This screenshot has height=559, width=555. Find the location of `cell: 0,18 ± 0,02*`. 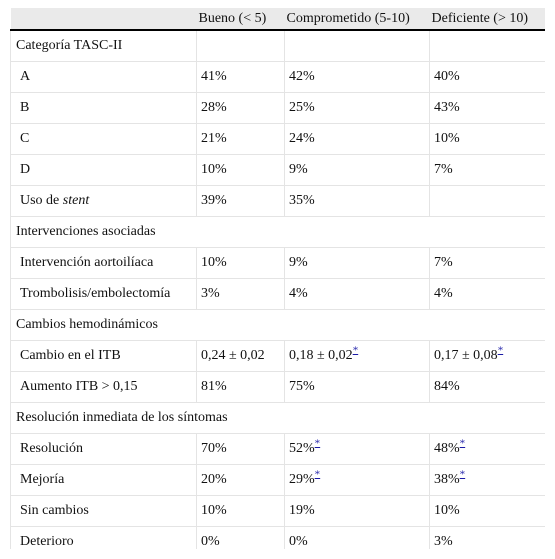

cell: 0,18 ± 0,02* is located at coordinates (357, 356).